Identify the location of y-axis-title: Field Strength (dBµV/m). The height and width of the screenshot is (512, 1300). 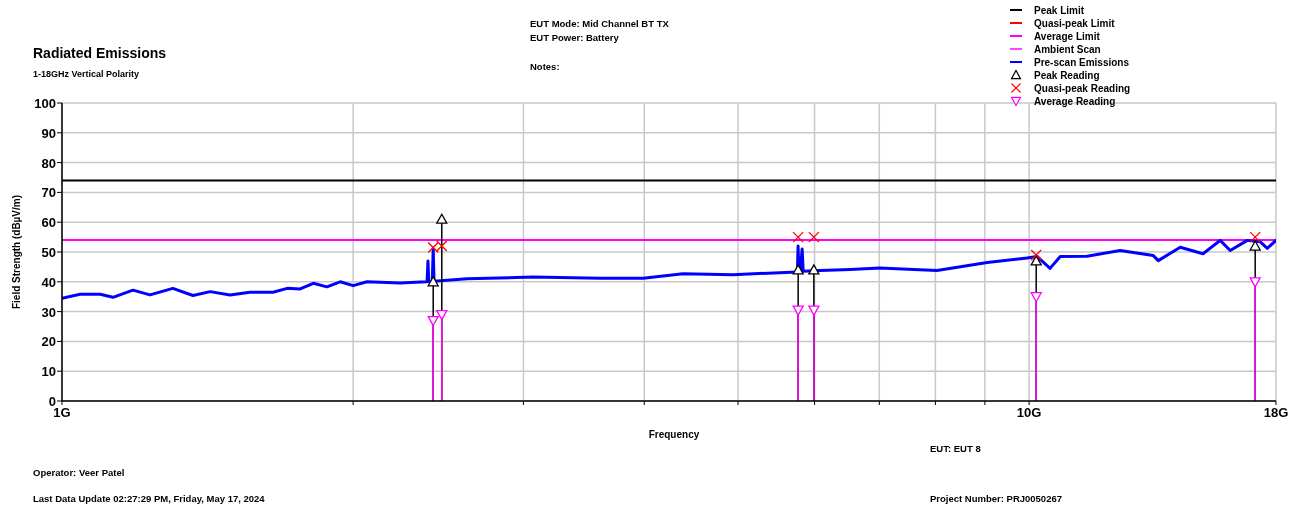
(16, 252).